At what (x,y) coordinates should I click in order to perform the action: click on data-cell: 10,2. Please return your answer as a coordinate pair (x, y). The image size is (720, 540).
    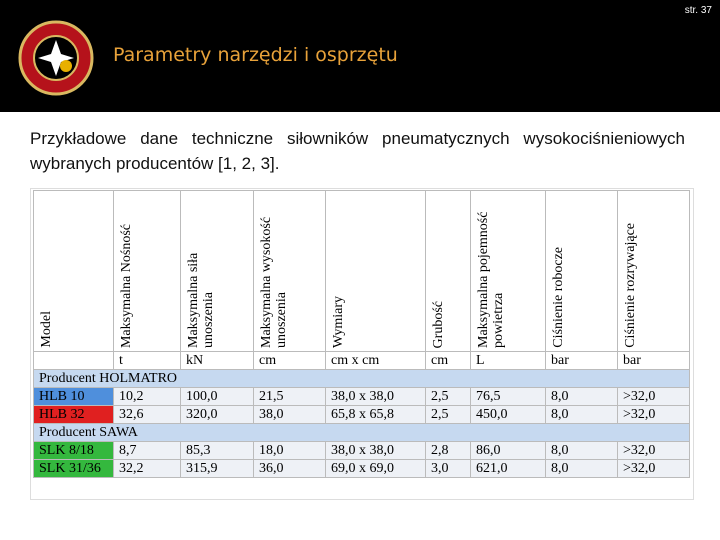
    Looking at the image, I should click on (147, 396).